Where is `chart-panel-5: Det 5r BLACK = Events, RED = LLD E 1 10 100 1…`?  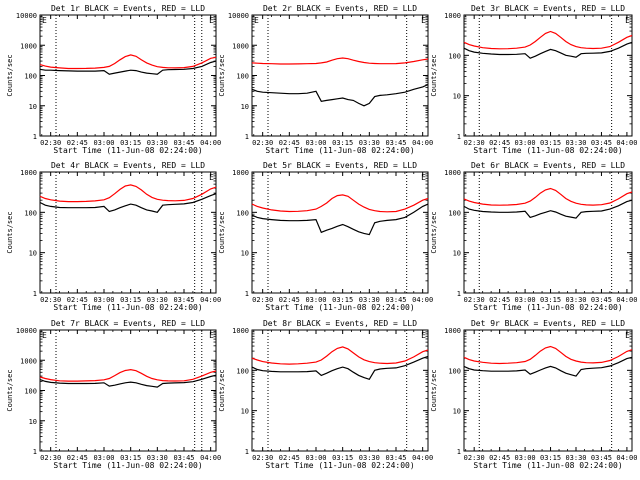 chart-panel-5: Det 5r BLACK = Events, RED = LLD E 1 10 100 1… is located at coordinates (325, 236).